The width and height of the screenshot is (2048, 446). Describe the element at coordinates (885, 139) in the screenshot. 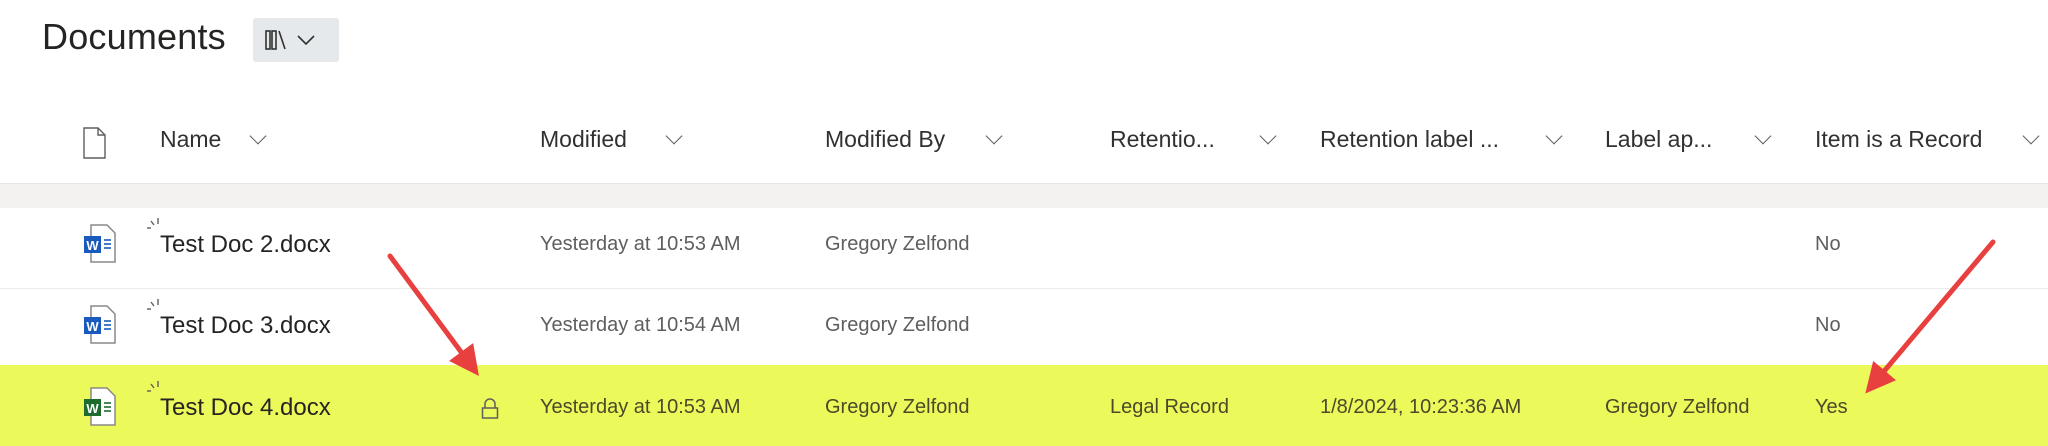

I see `column-label: Modified By` at that location.